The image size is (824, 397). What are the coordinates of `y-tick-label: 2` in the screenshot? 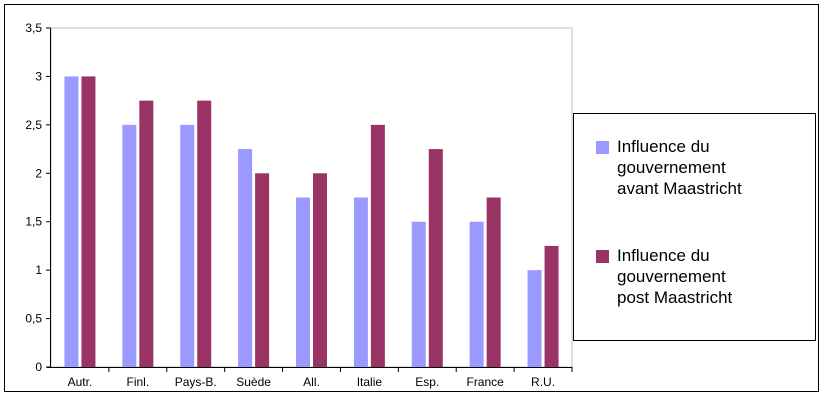 It's located at (38, 173).